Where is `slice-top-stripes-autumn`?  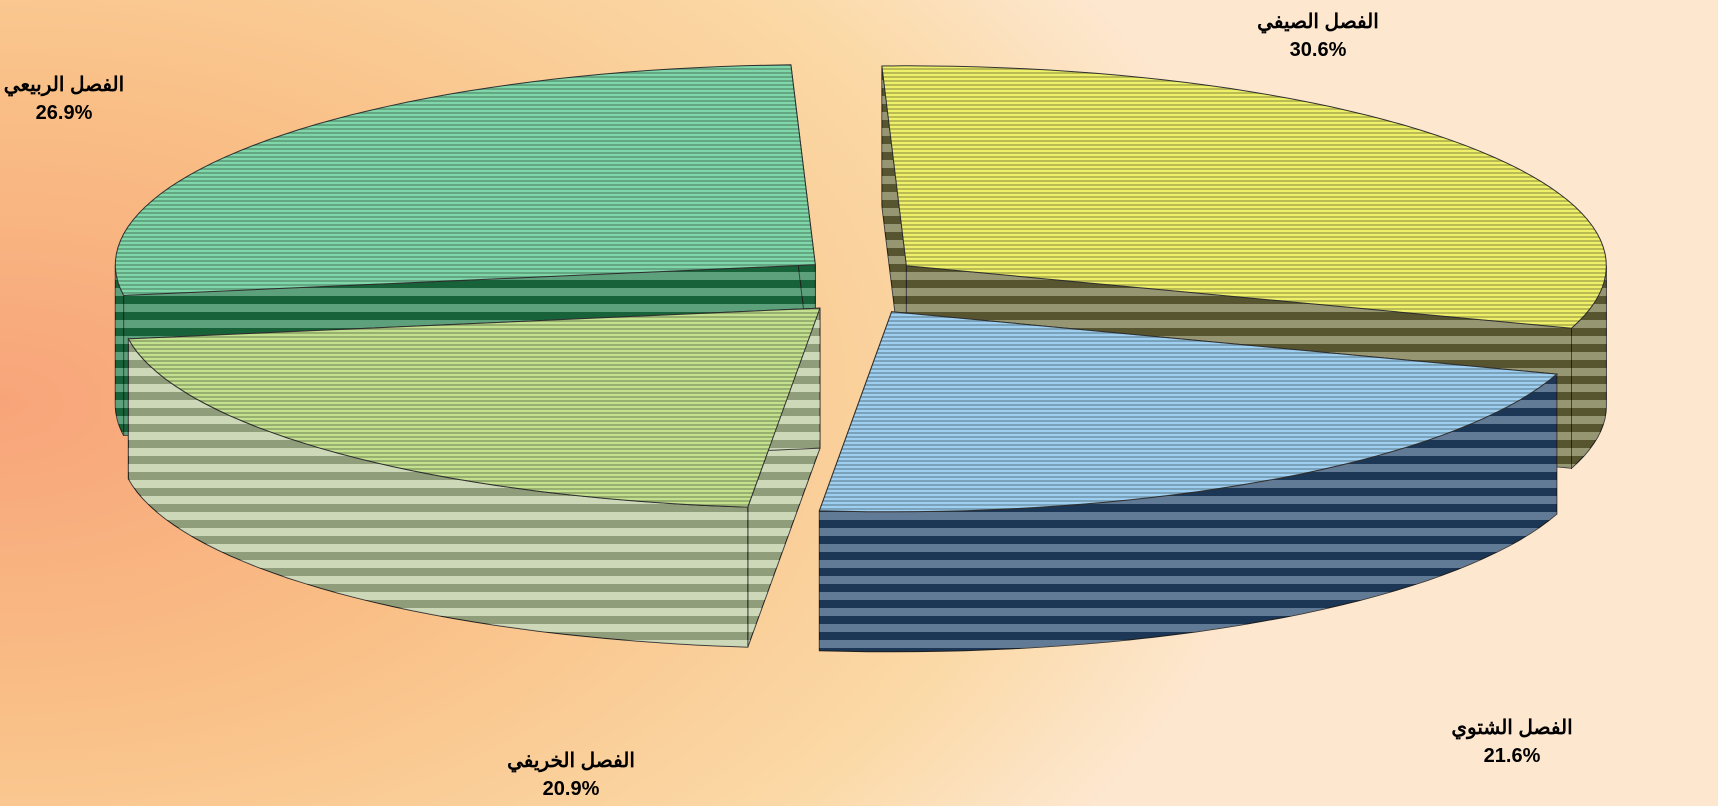 slice-top-stripes-autumn is located at coordinates (474, 408).